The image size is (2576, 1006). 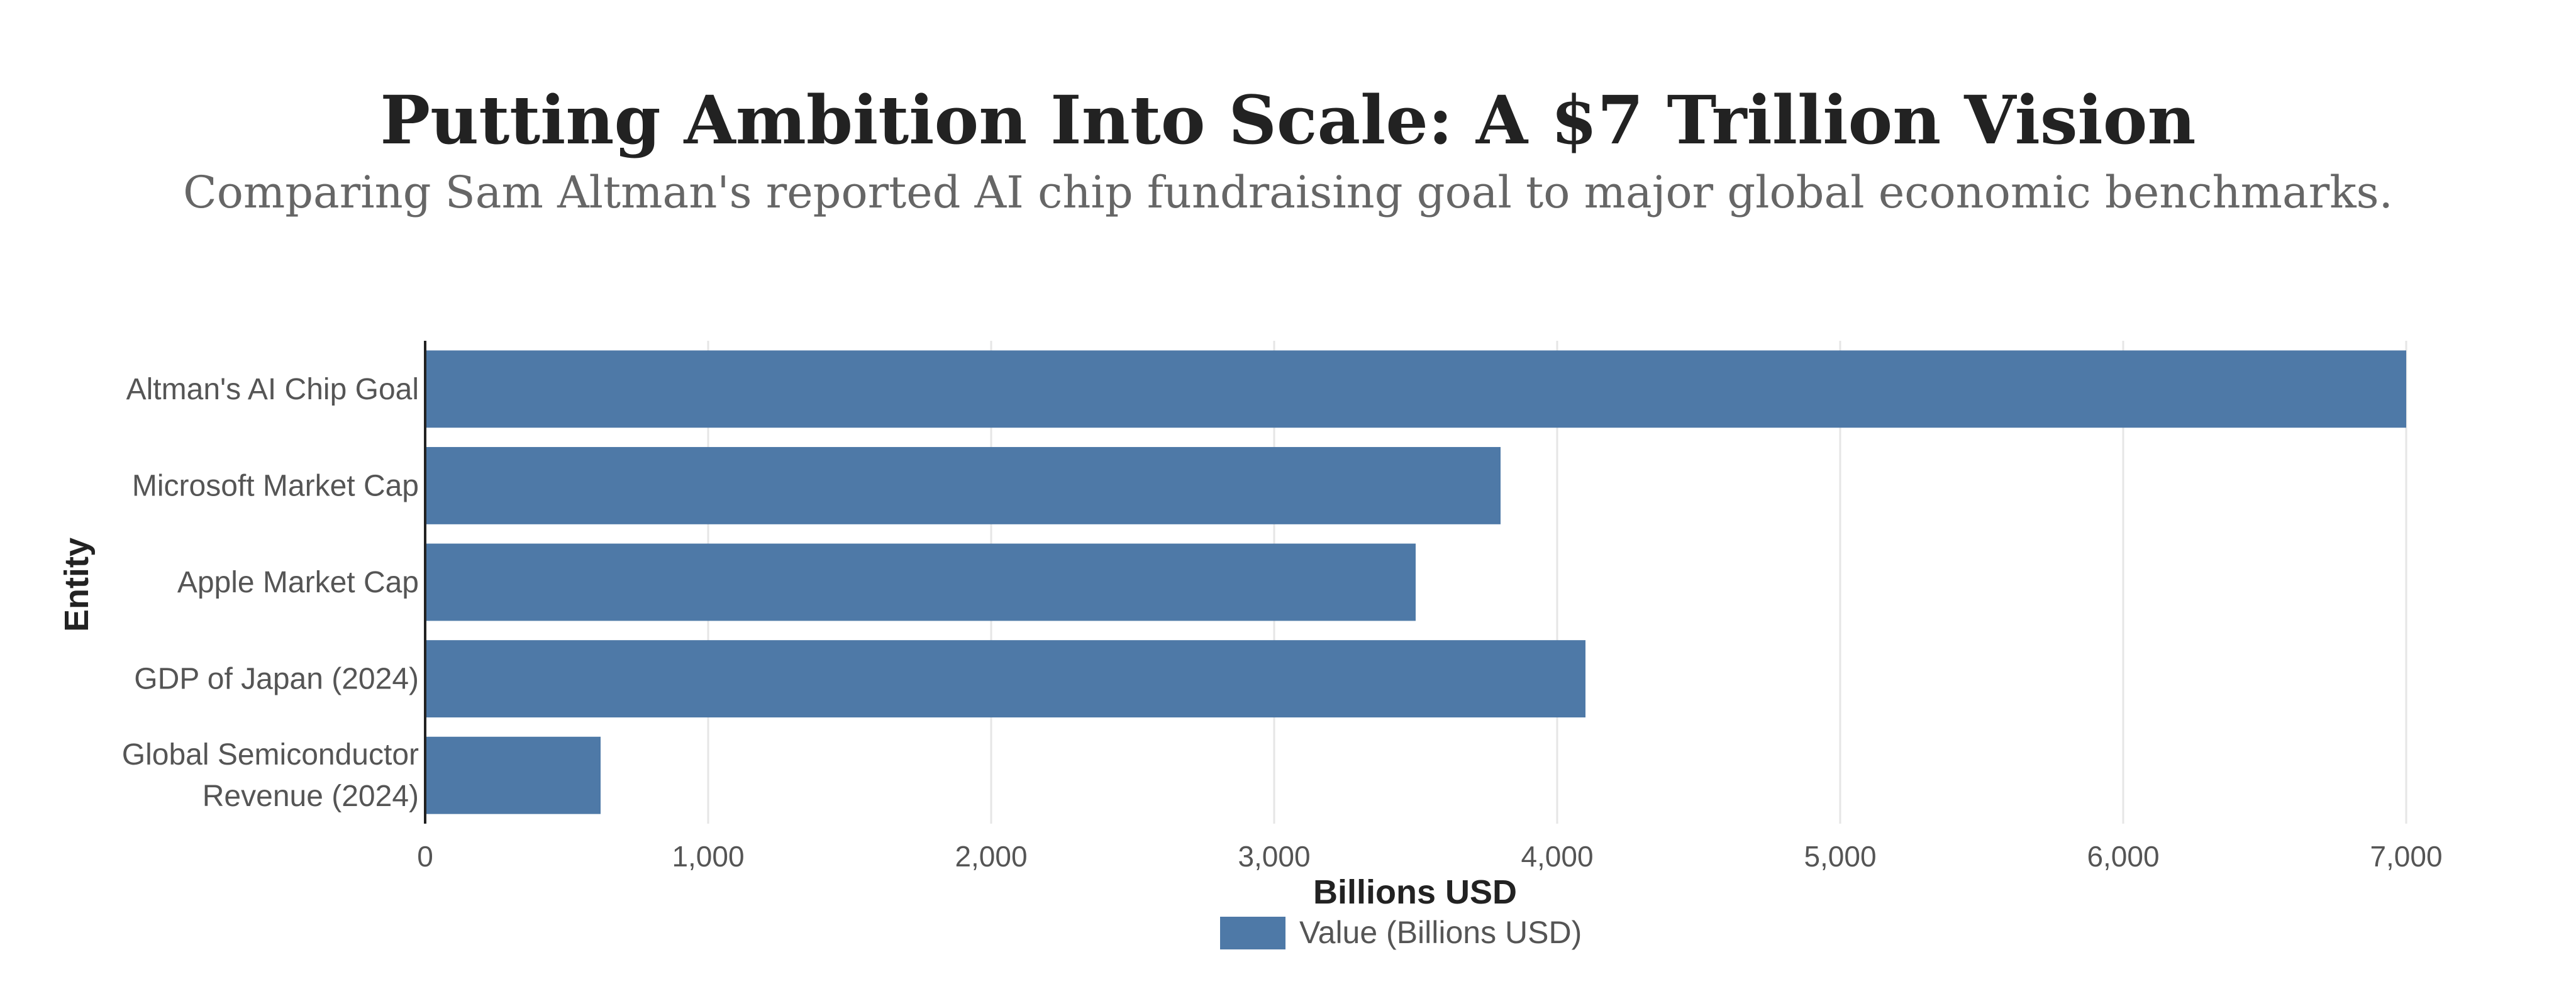 What do you see at coordinates (1274, 856) in the screenshot?
I see `x-tick-label-3: 3,000` at bounding box center [1274, 856].